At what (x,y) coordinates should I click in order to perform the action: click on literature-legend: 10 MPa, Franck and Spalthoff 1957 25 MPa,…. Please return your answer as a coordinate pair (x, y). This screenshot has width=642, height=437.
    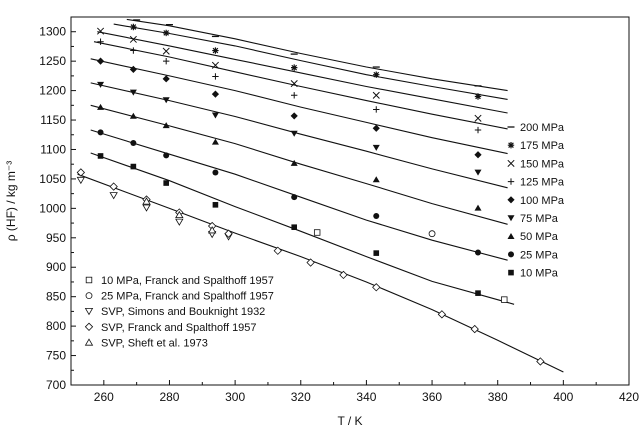
    Looking at the image, I should click on (179, 312).